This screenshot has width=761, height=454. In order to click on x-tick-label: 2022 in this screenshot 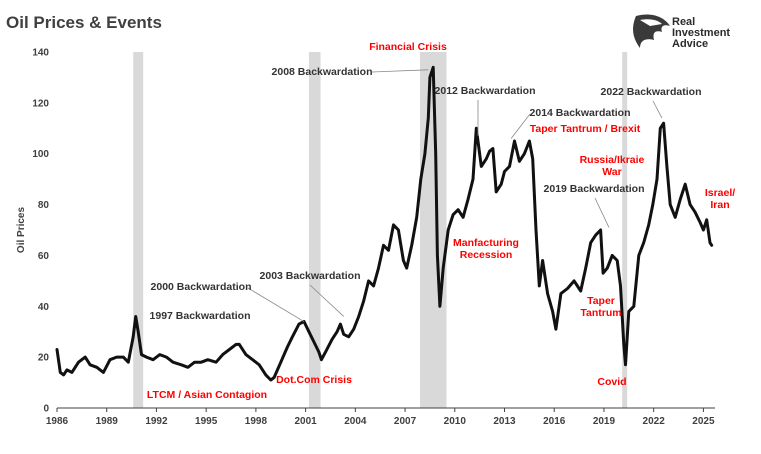, I will do `click(654, 421)`.